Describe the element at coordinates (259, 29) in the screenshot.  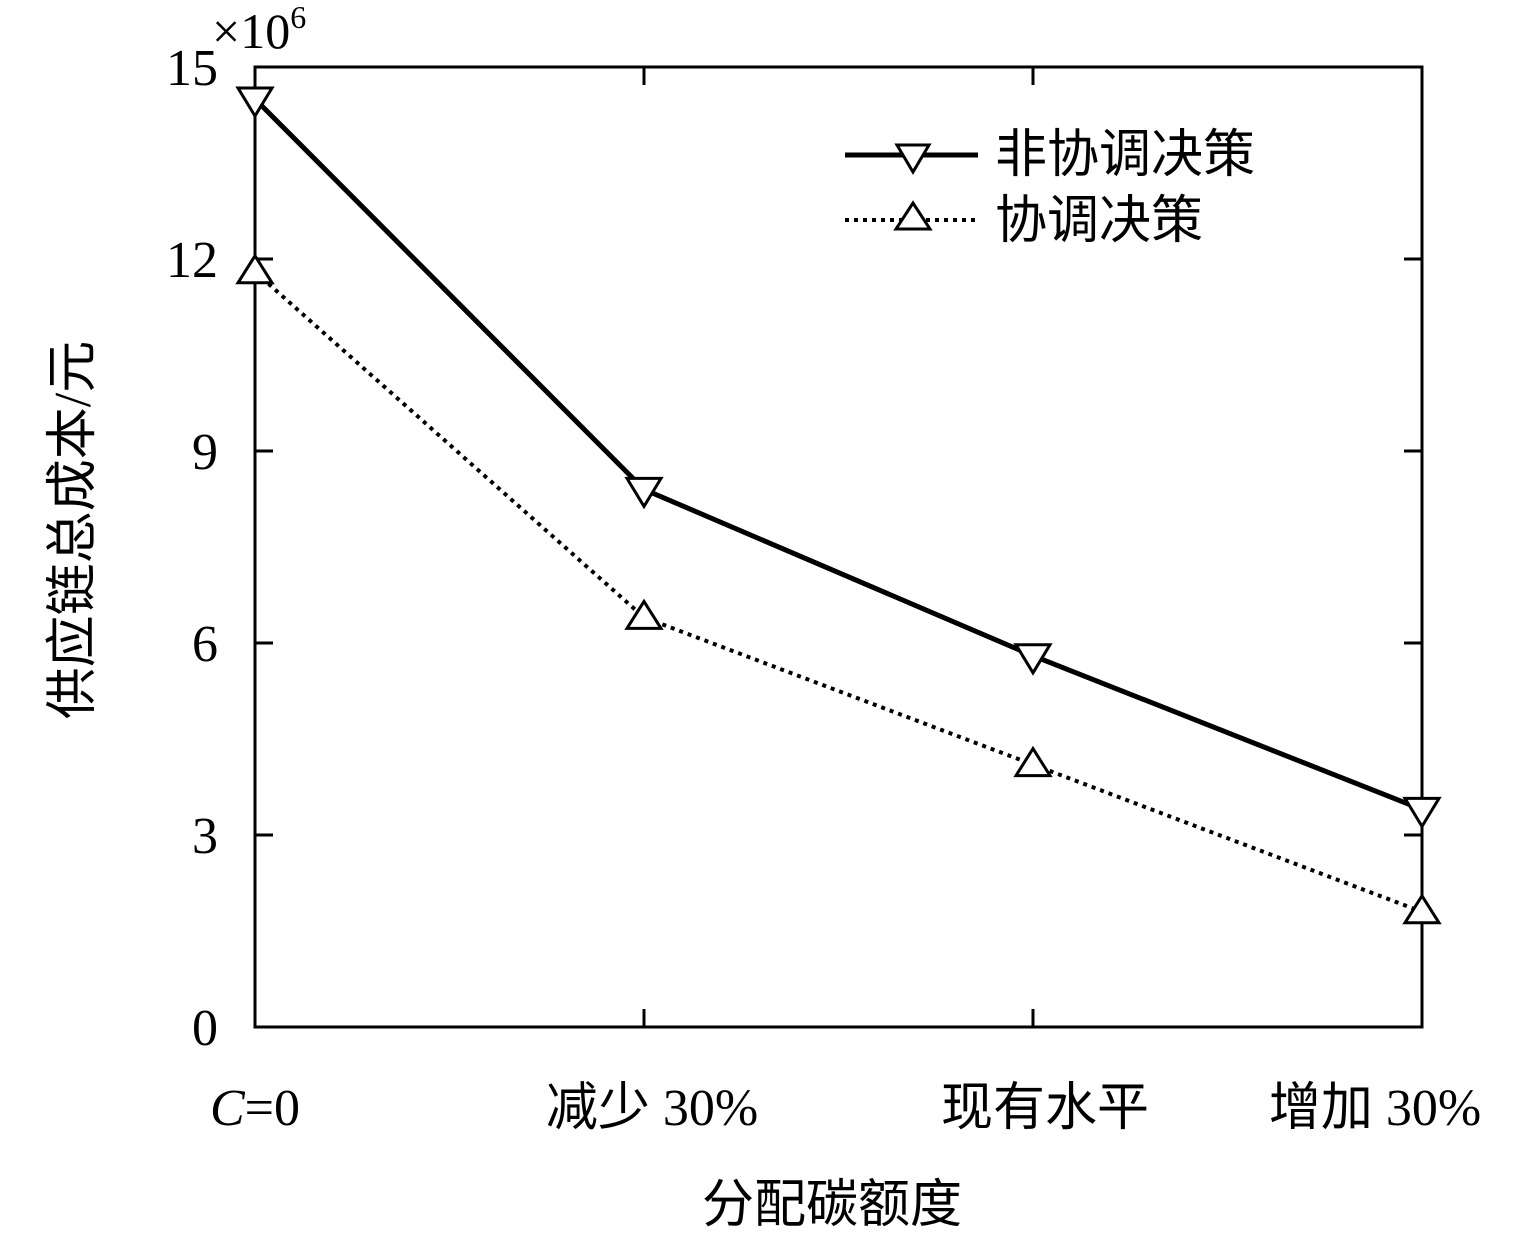
I see `y-multiplier: ×10⁶` at that location.